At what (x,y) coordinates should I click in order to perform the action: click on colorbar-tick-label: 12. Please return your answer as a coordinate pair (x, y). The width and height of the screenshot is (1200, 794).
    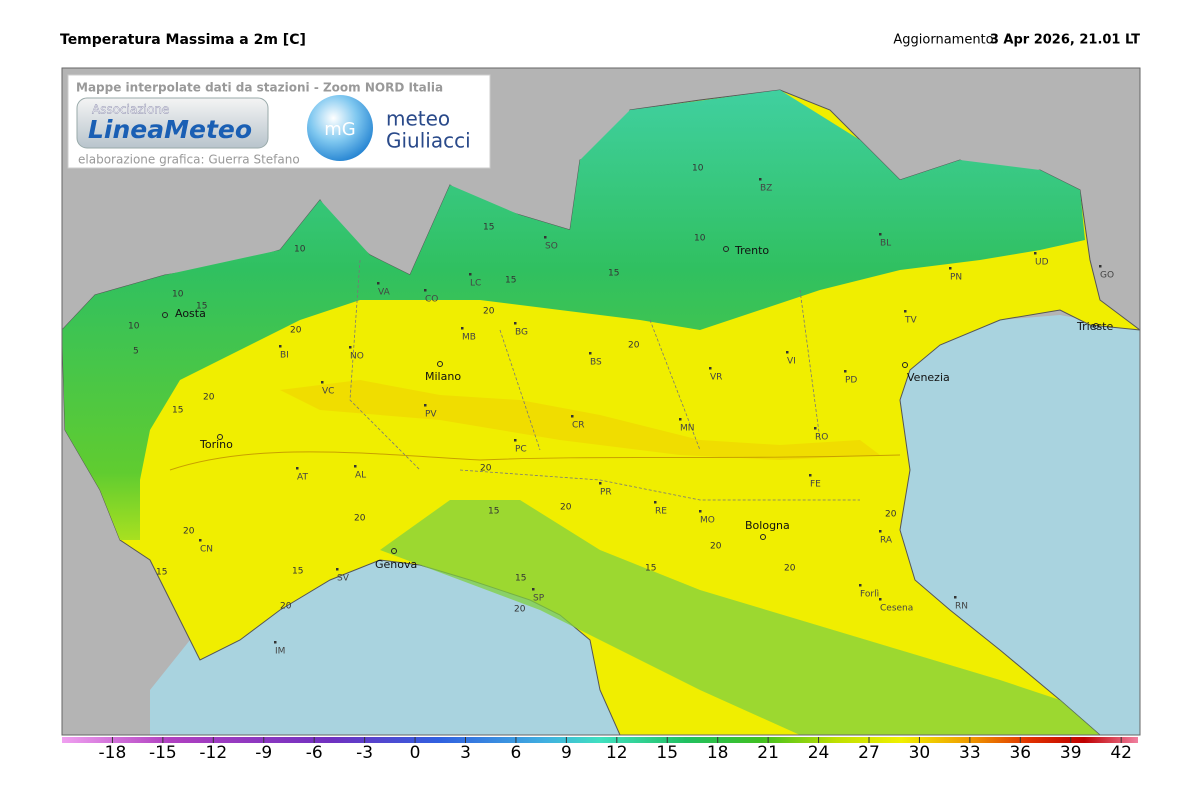
    Looking at the image, I should click on (617, 753).